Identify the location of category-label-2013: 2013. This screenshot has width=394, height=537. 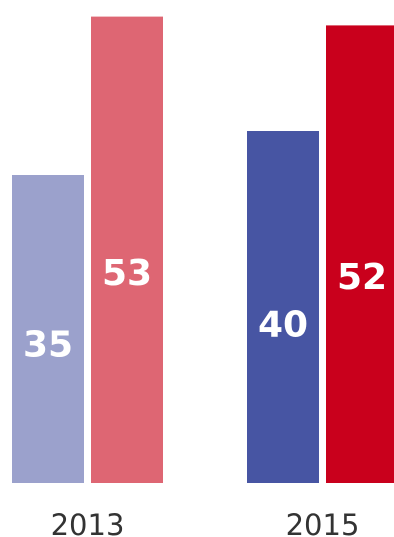
(88, 522).